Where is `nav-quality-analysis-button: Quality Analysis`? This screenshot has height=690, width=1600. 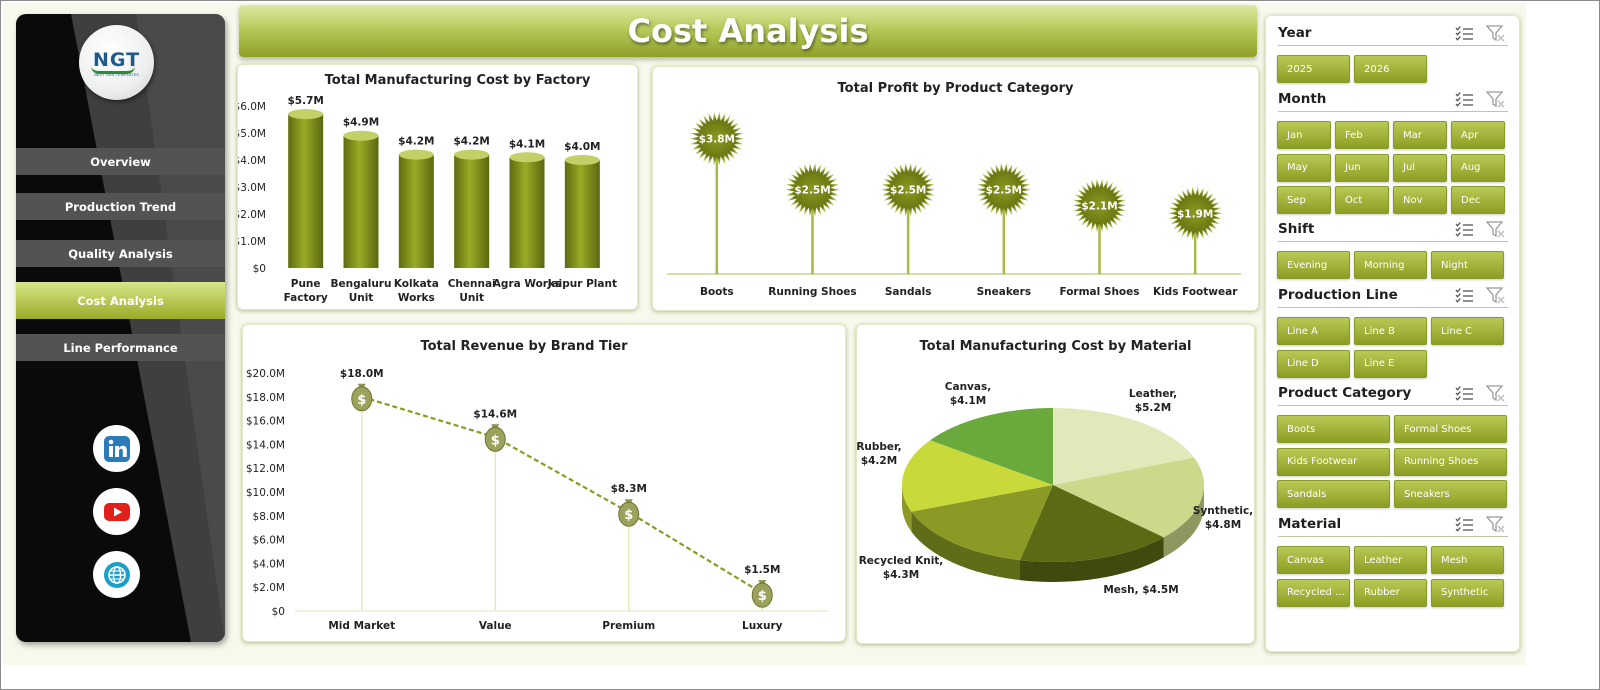 nav-quality-analysis-button: Quality Analysis is located at coordinates (120, 253).